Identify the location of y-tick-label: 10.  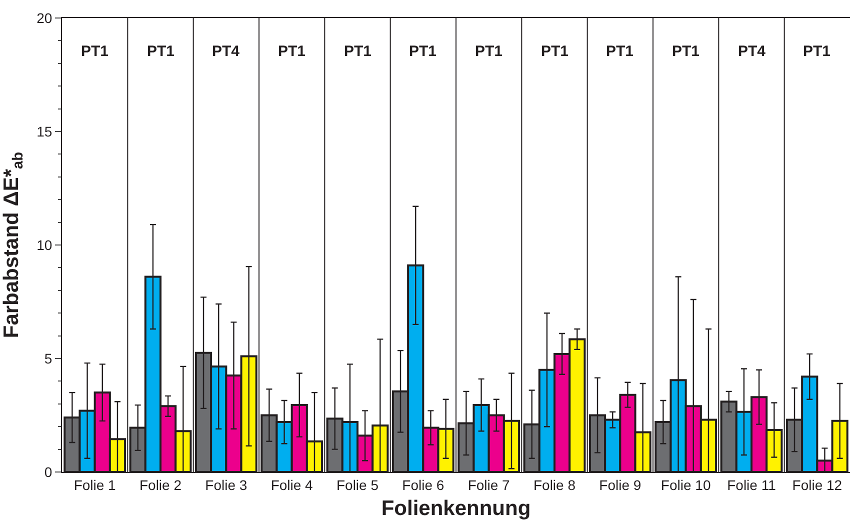
(44, 244).